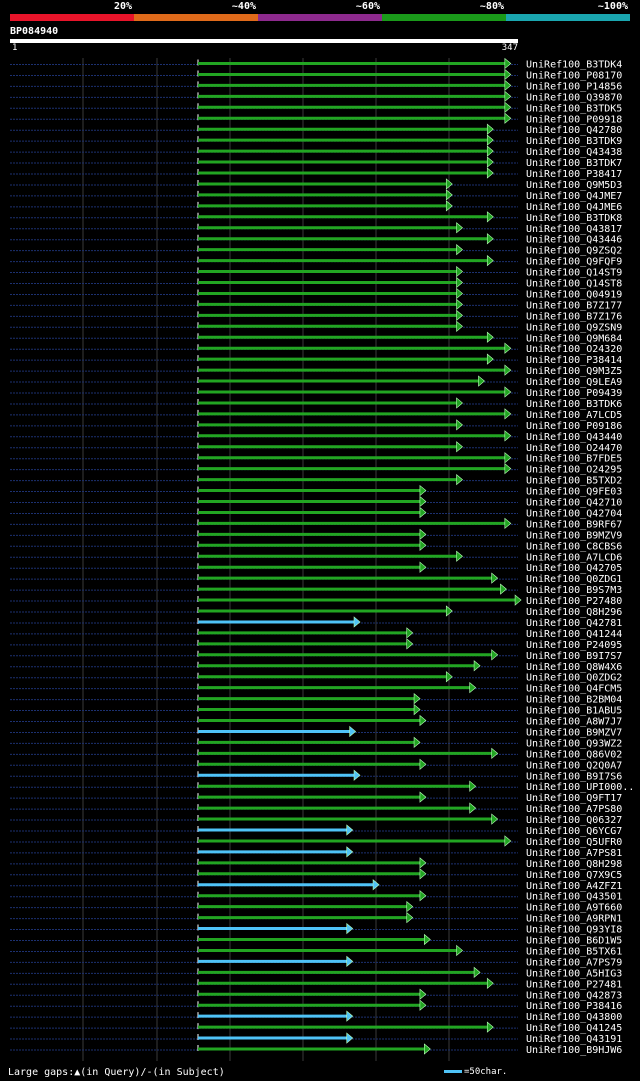  Describe the element at coordinates (574, 1028) in the screenshot. I see `hit-label: UniRef100_Q41245` at that location.